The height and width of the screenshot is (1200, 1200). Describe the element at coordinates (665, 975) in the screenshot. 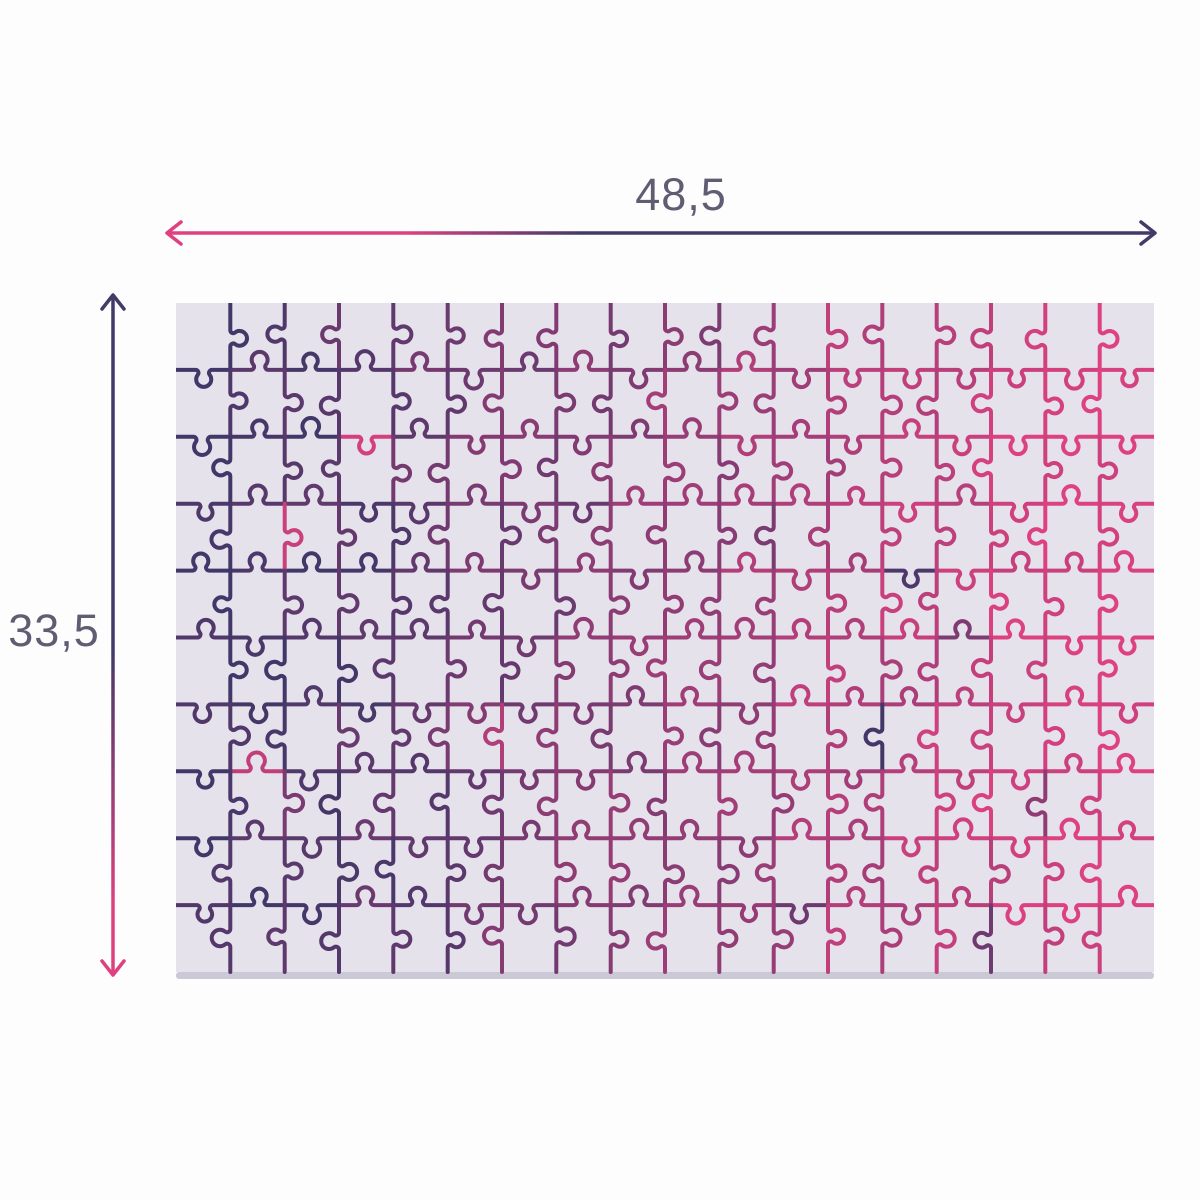

I see `puzzle-board-shadow` at that location.